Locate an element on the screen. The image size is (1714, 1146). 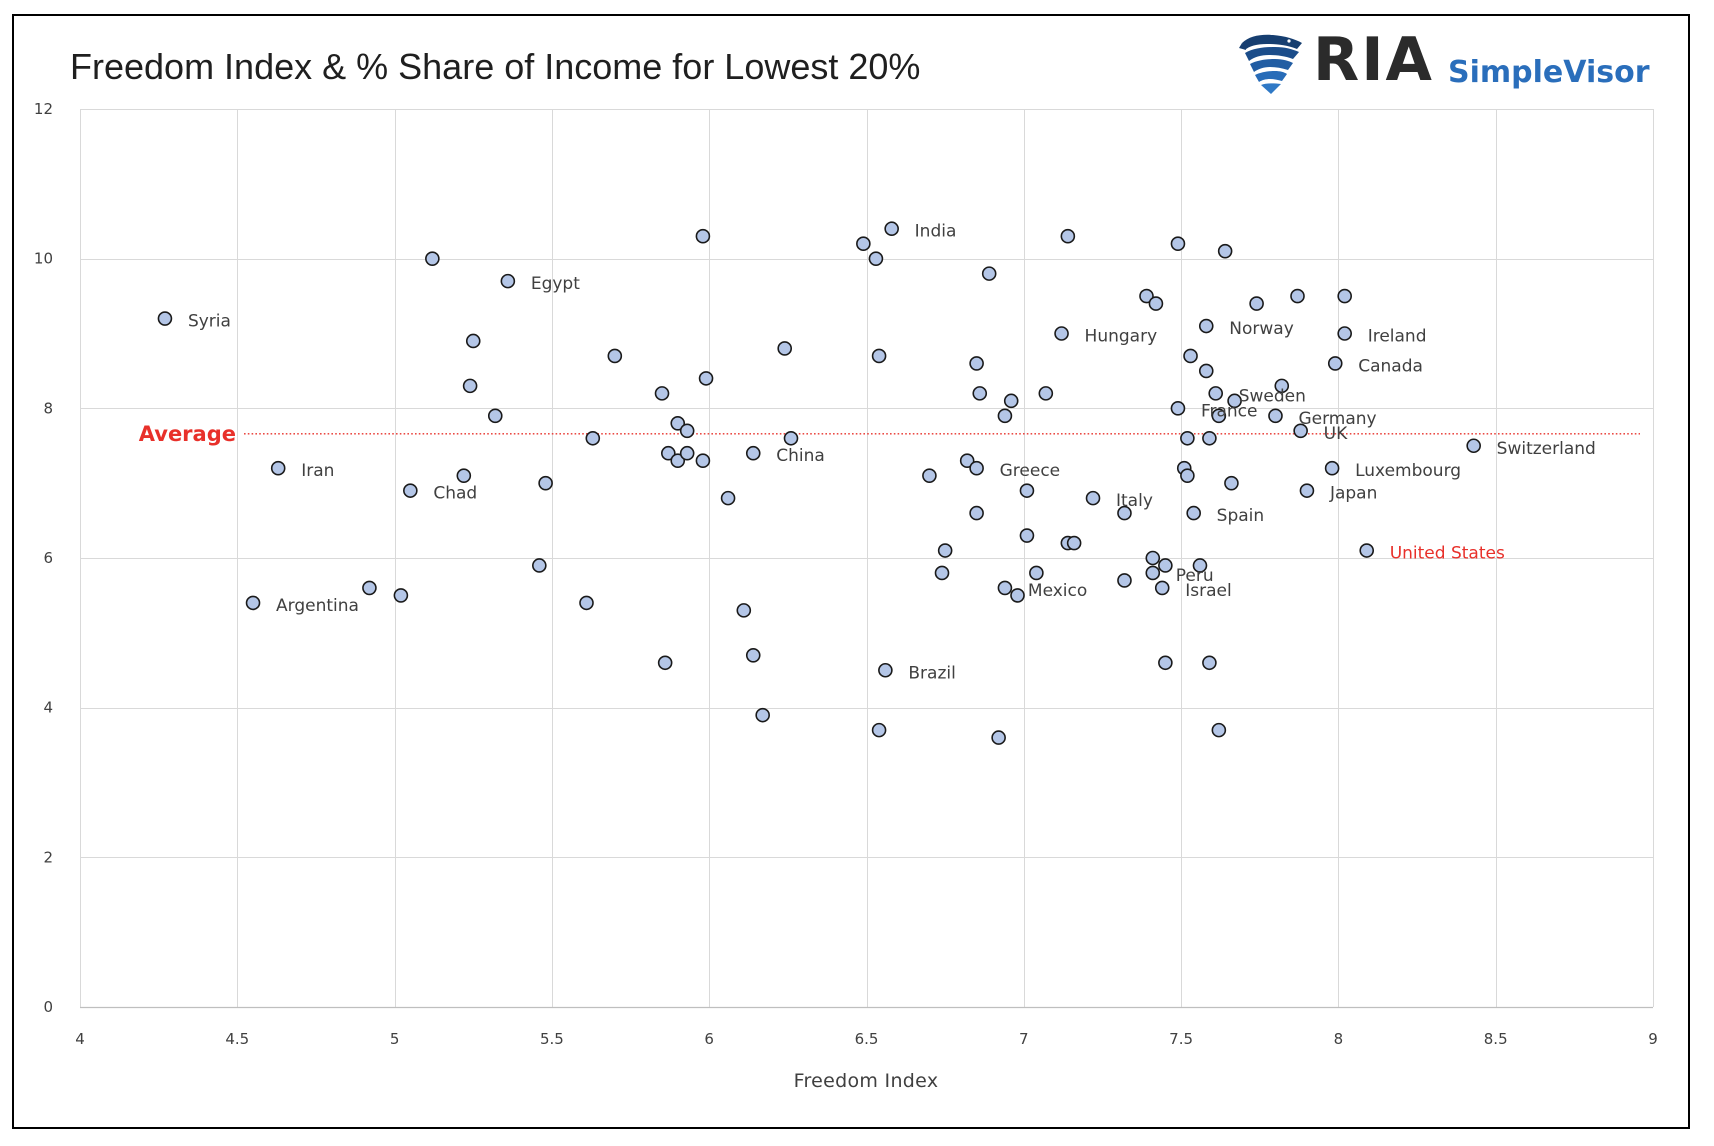
average-label: Average is located at coordinates (187, 434).